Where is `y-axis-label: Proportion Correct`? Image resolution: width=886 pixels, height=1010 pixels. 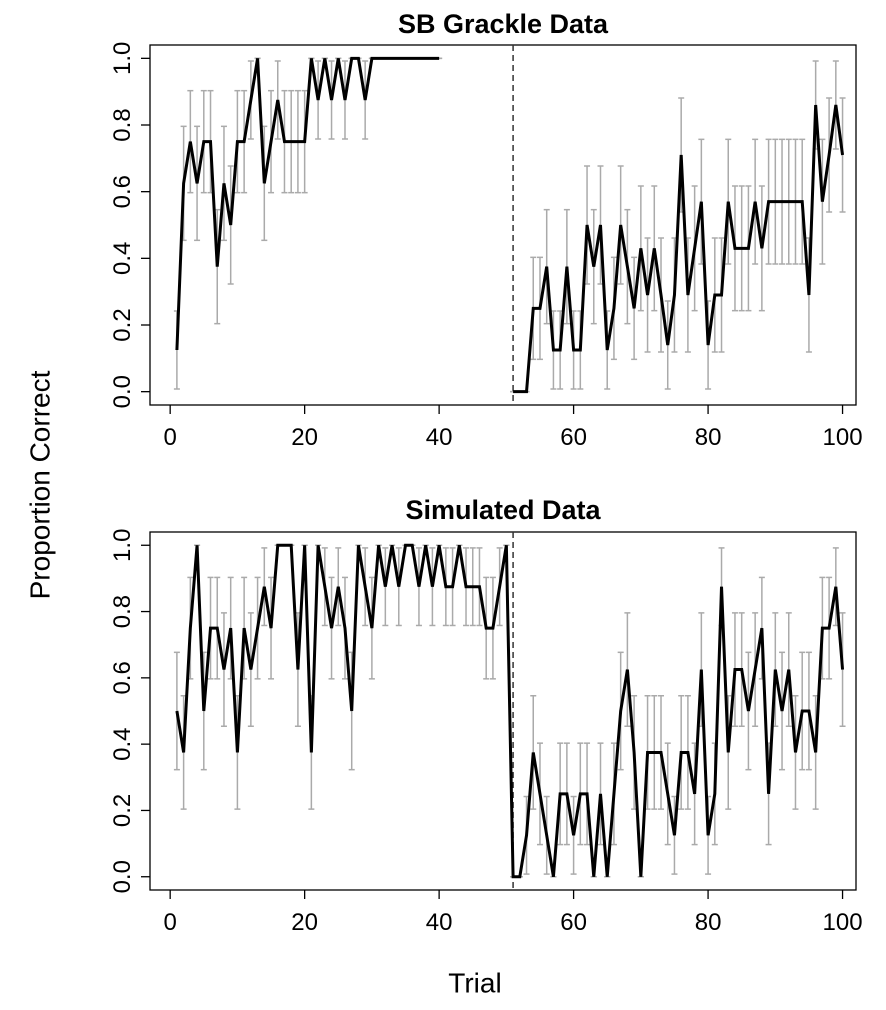
y-axis-label: Proportion Correct is located at coordinates (39, 484).